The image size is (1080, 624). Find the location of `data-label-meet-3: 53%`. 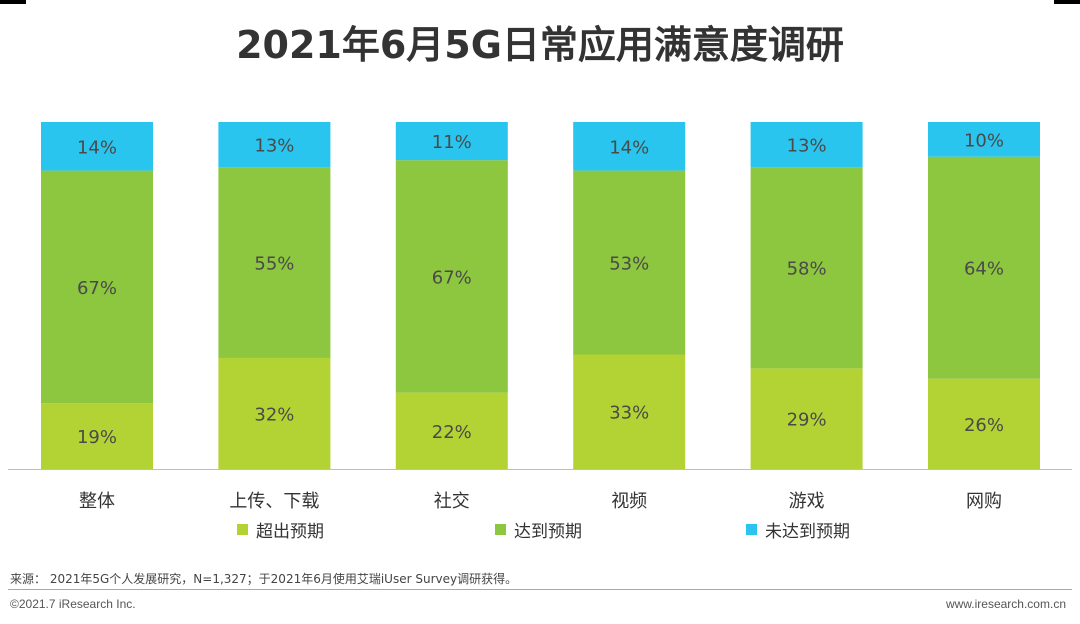

data-label-meet-3: 53% is located at coordinates (629, 264).